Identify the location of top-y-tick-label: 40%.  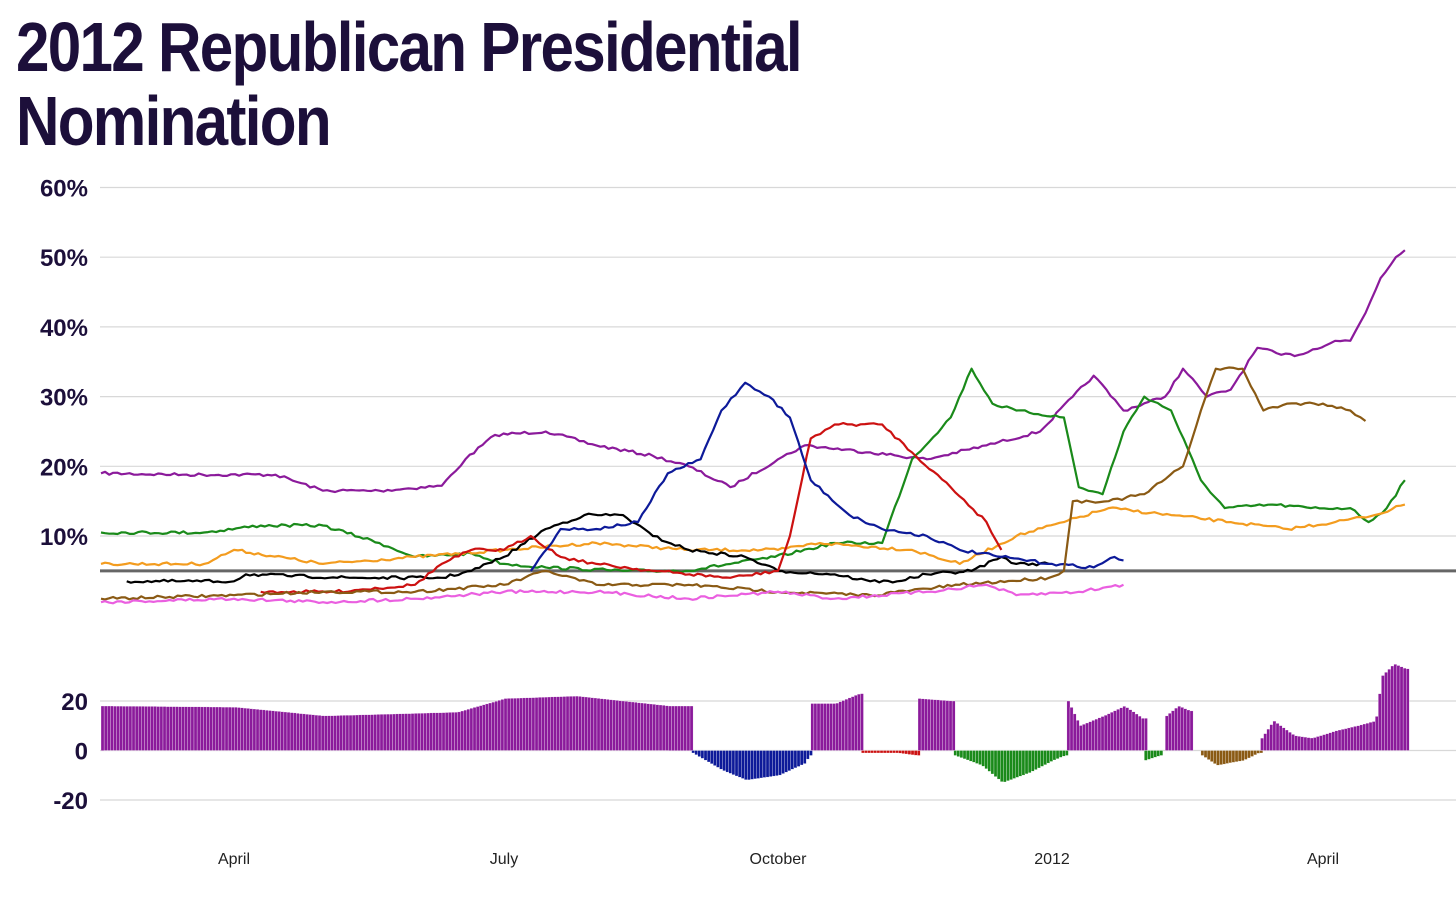
(64, 328).